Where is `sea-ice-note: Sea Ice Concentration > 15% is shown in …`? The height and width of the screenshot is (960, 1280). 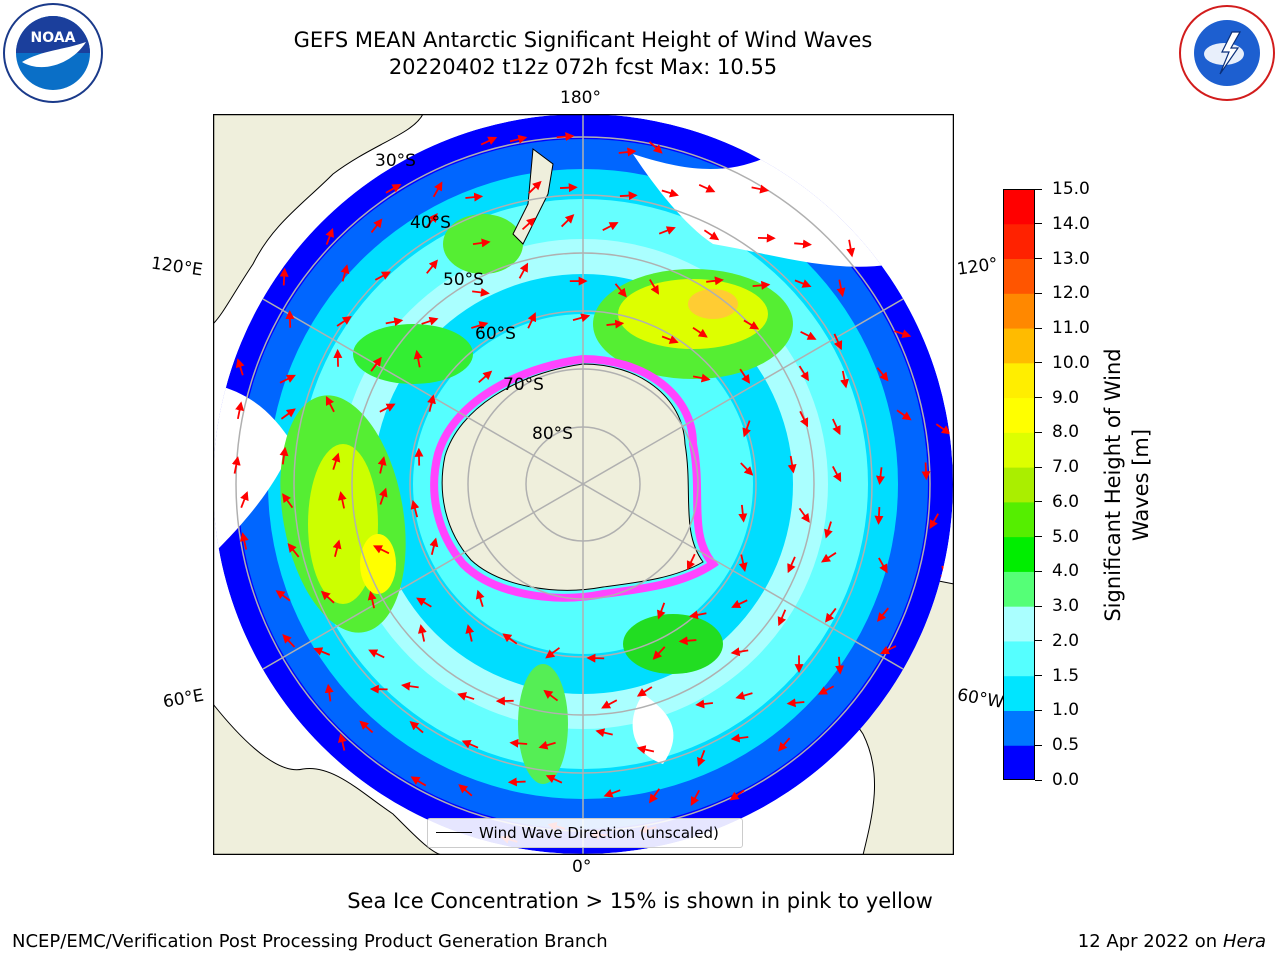 sea-ice-note: Sea Ice Concentration > 15% is shown in … is located at coordinates (640, 901).